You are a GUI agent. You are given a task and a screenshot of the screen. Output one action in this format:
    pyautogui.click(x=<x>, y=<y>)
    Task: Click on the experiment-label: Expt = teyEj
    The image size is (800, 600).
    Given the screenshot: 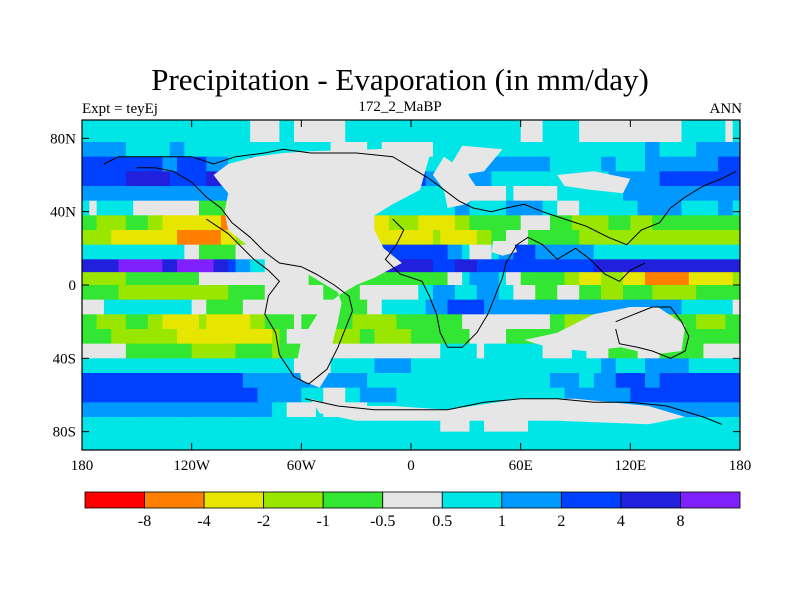 What is the action you would take?
    pyautogui.click(x=120, y=109)
    